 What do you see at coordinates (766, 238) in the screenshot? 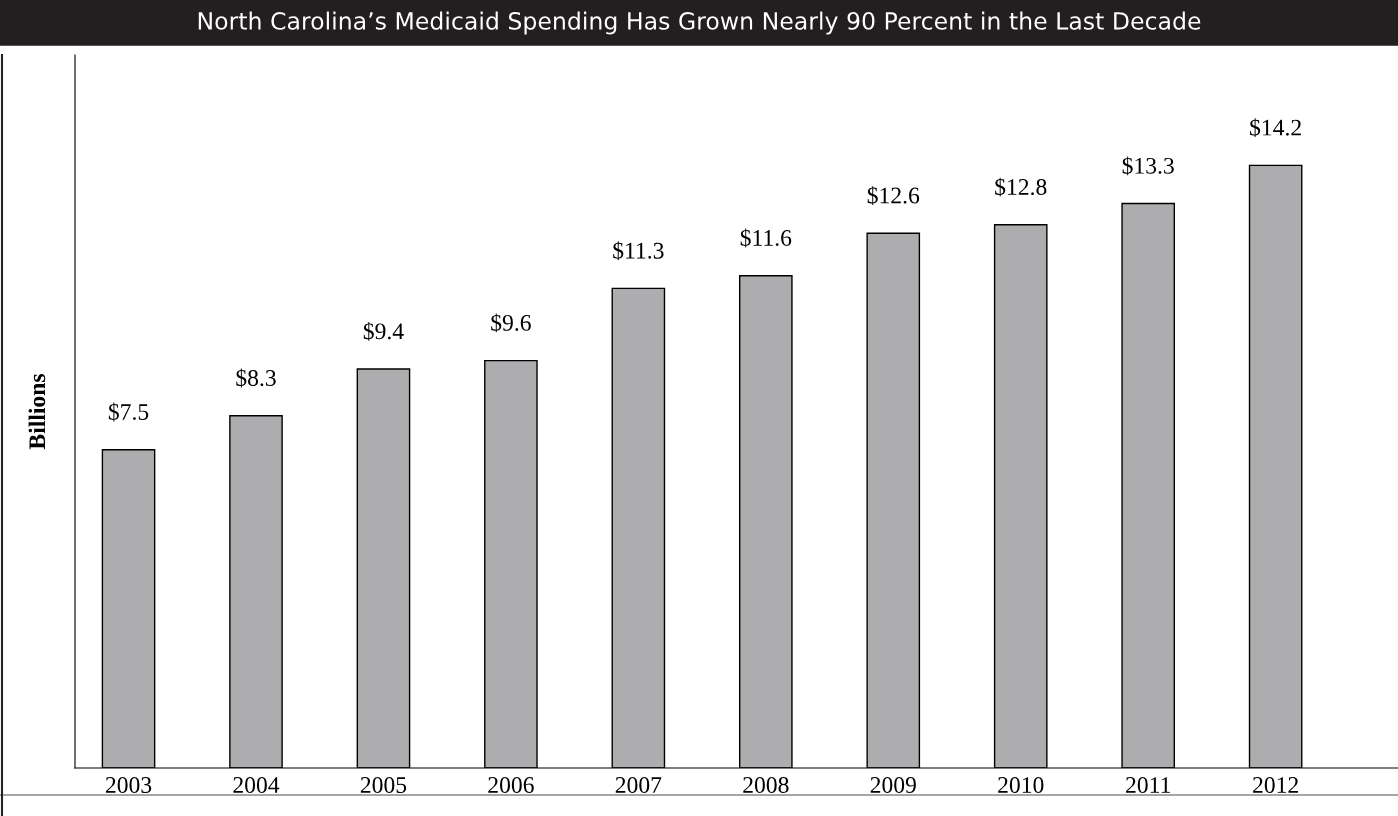
I see `data-label: $11.6` at bounding box center [766, 238].